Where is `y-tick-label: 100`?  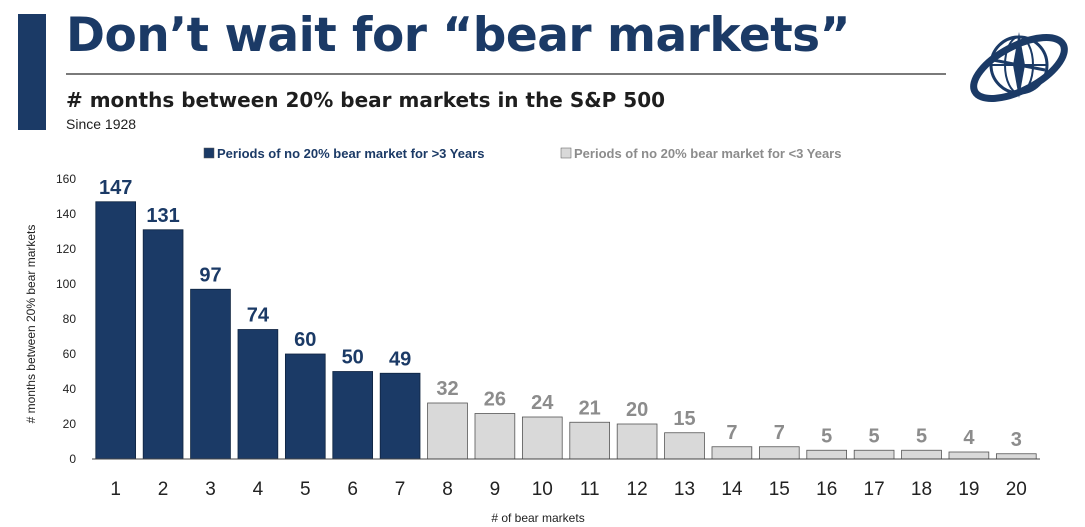 y-tick-label: 100 is located at coordinates (66, 284).